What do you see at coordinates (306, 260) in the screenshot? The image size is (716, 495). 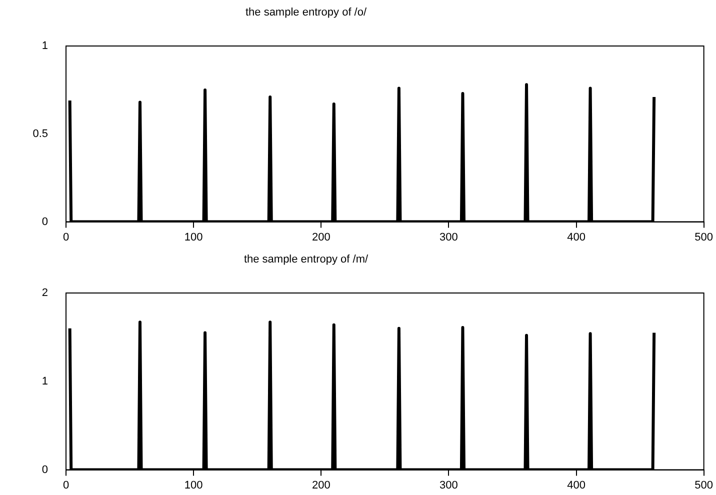 I see `chart-title: the sample entropy of /m/` at bounding box center [306, 260].